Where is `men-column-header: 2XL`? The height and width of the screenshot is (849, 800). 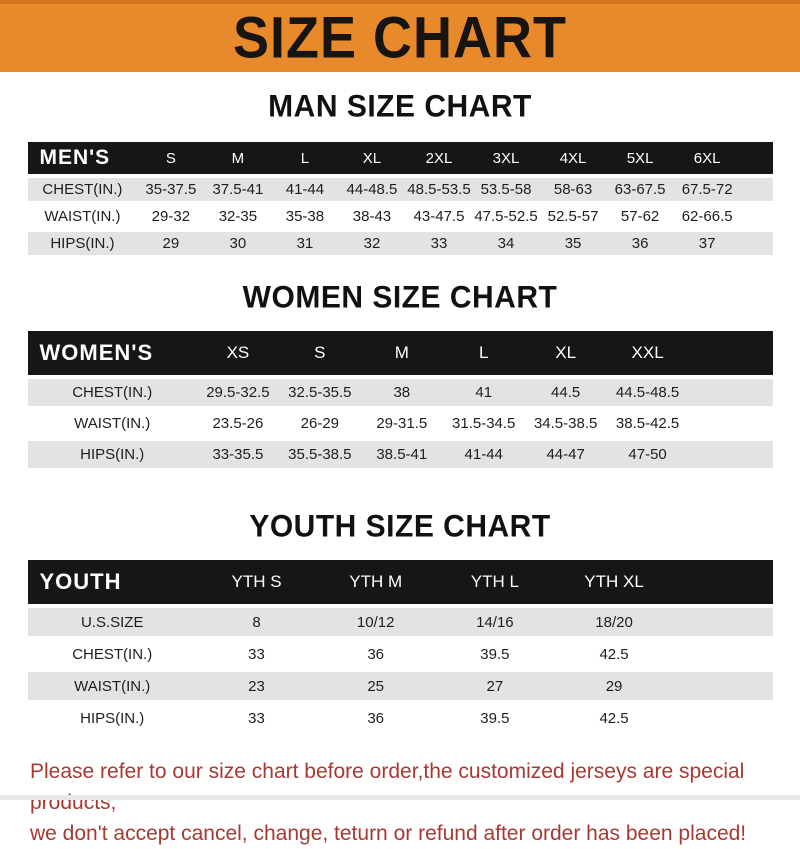 men-column-header: 2XL is located at coordinates (439, 158).